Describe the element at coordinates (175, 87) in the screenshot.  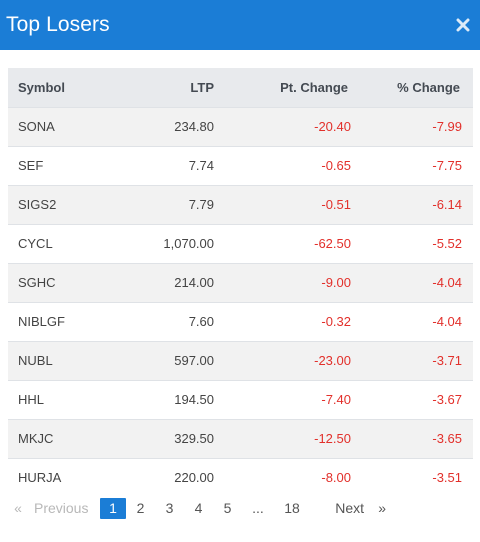
I see `column-header-ltp: LTP` at that location.